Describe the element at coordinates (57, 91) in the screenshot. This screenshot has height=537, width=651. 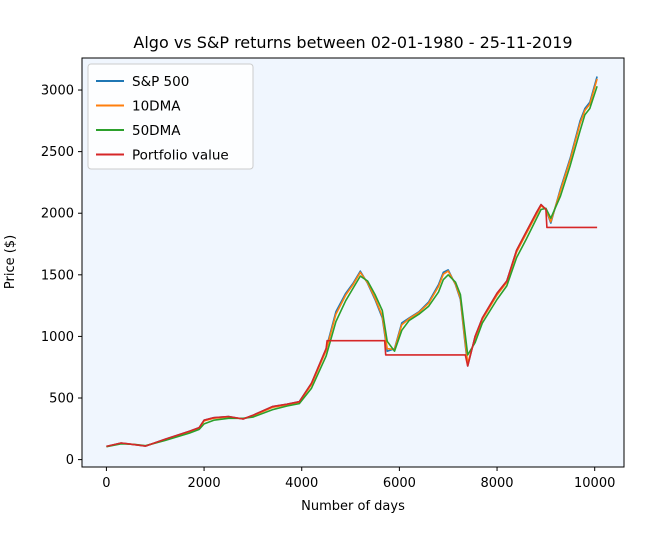
I see `y-tick-label: 3000` at that location.